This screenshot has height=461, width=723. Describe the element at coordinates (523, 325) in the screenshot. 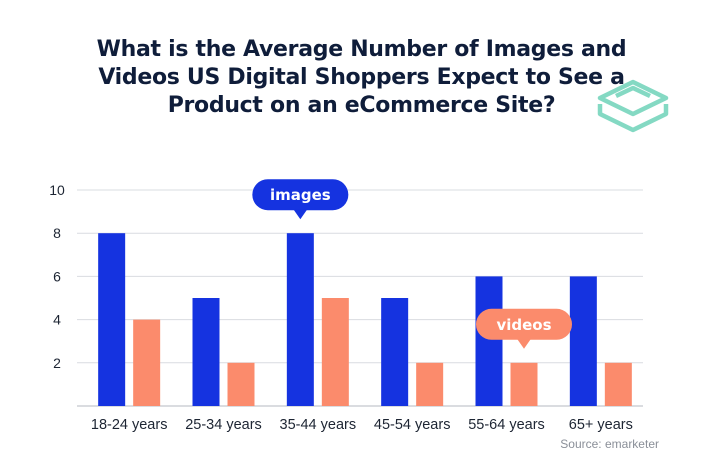

I see `callout-label: videos` at that location.